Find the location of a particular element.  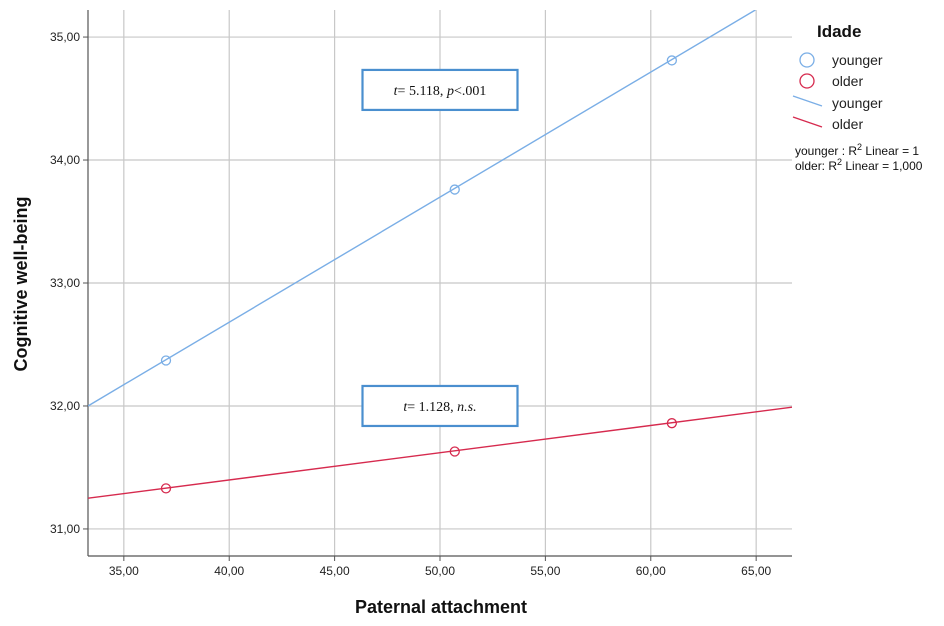

rsq-suffix: Linear = 1,000 is located at coordinates (882, 166).